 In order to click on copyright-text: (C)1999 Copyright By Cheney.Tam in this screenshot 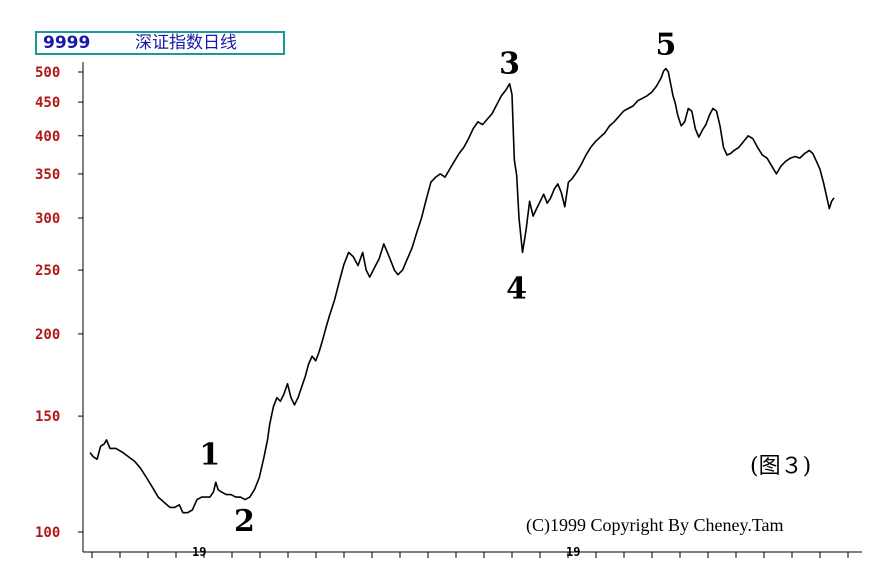, I will do `click(655, 525)`.